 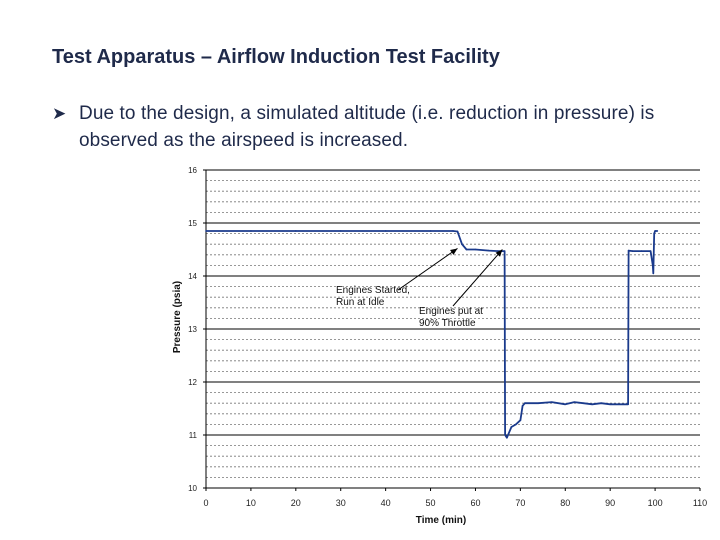 I want to click on x-tick-label: 20, so click(x=296, y=503).